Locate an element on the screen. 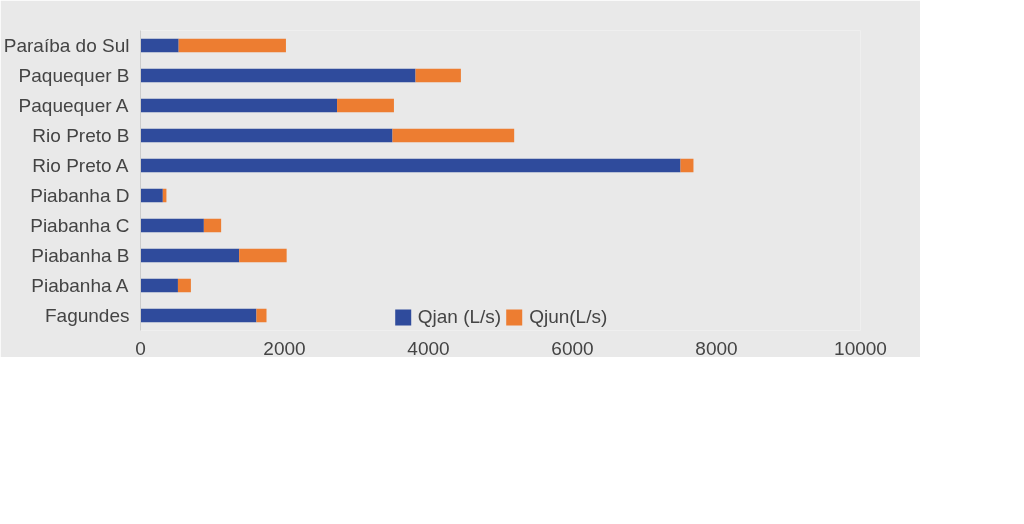 The image size is (1024, 524). legend-label: Qjan (L/s) is located at coordinates (459, 317).